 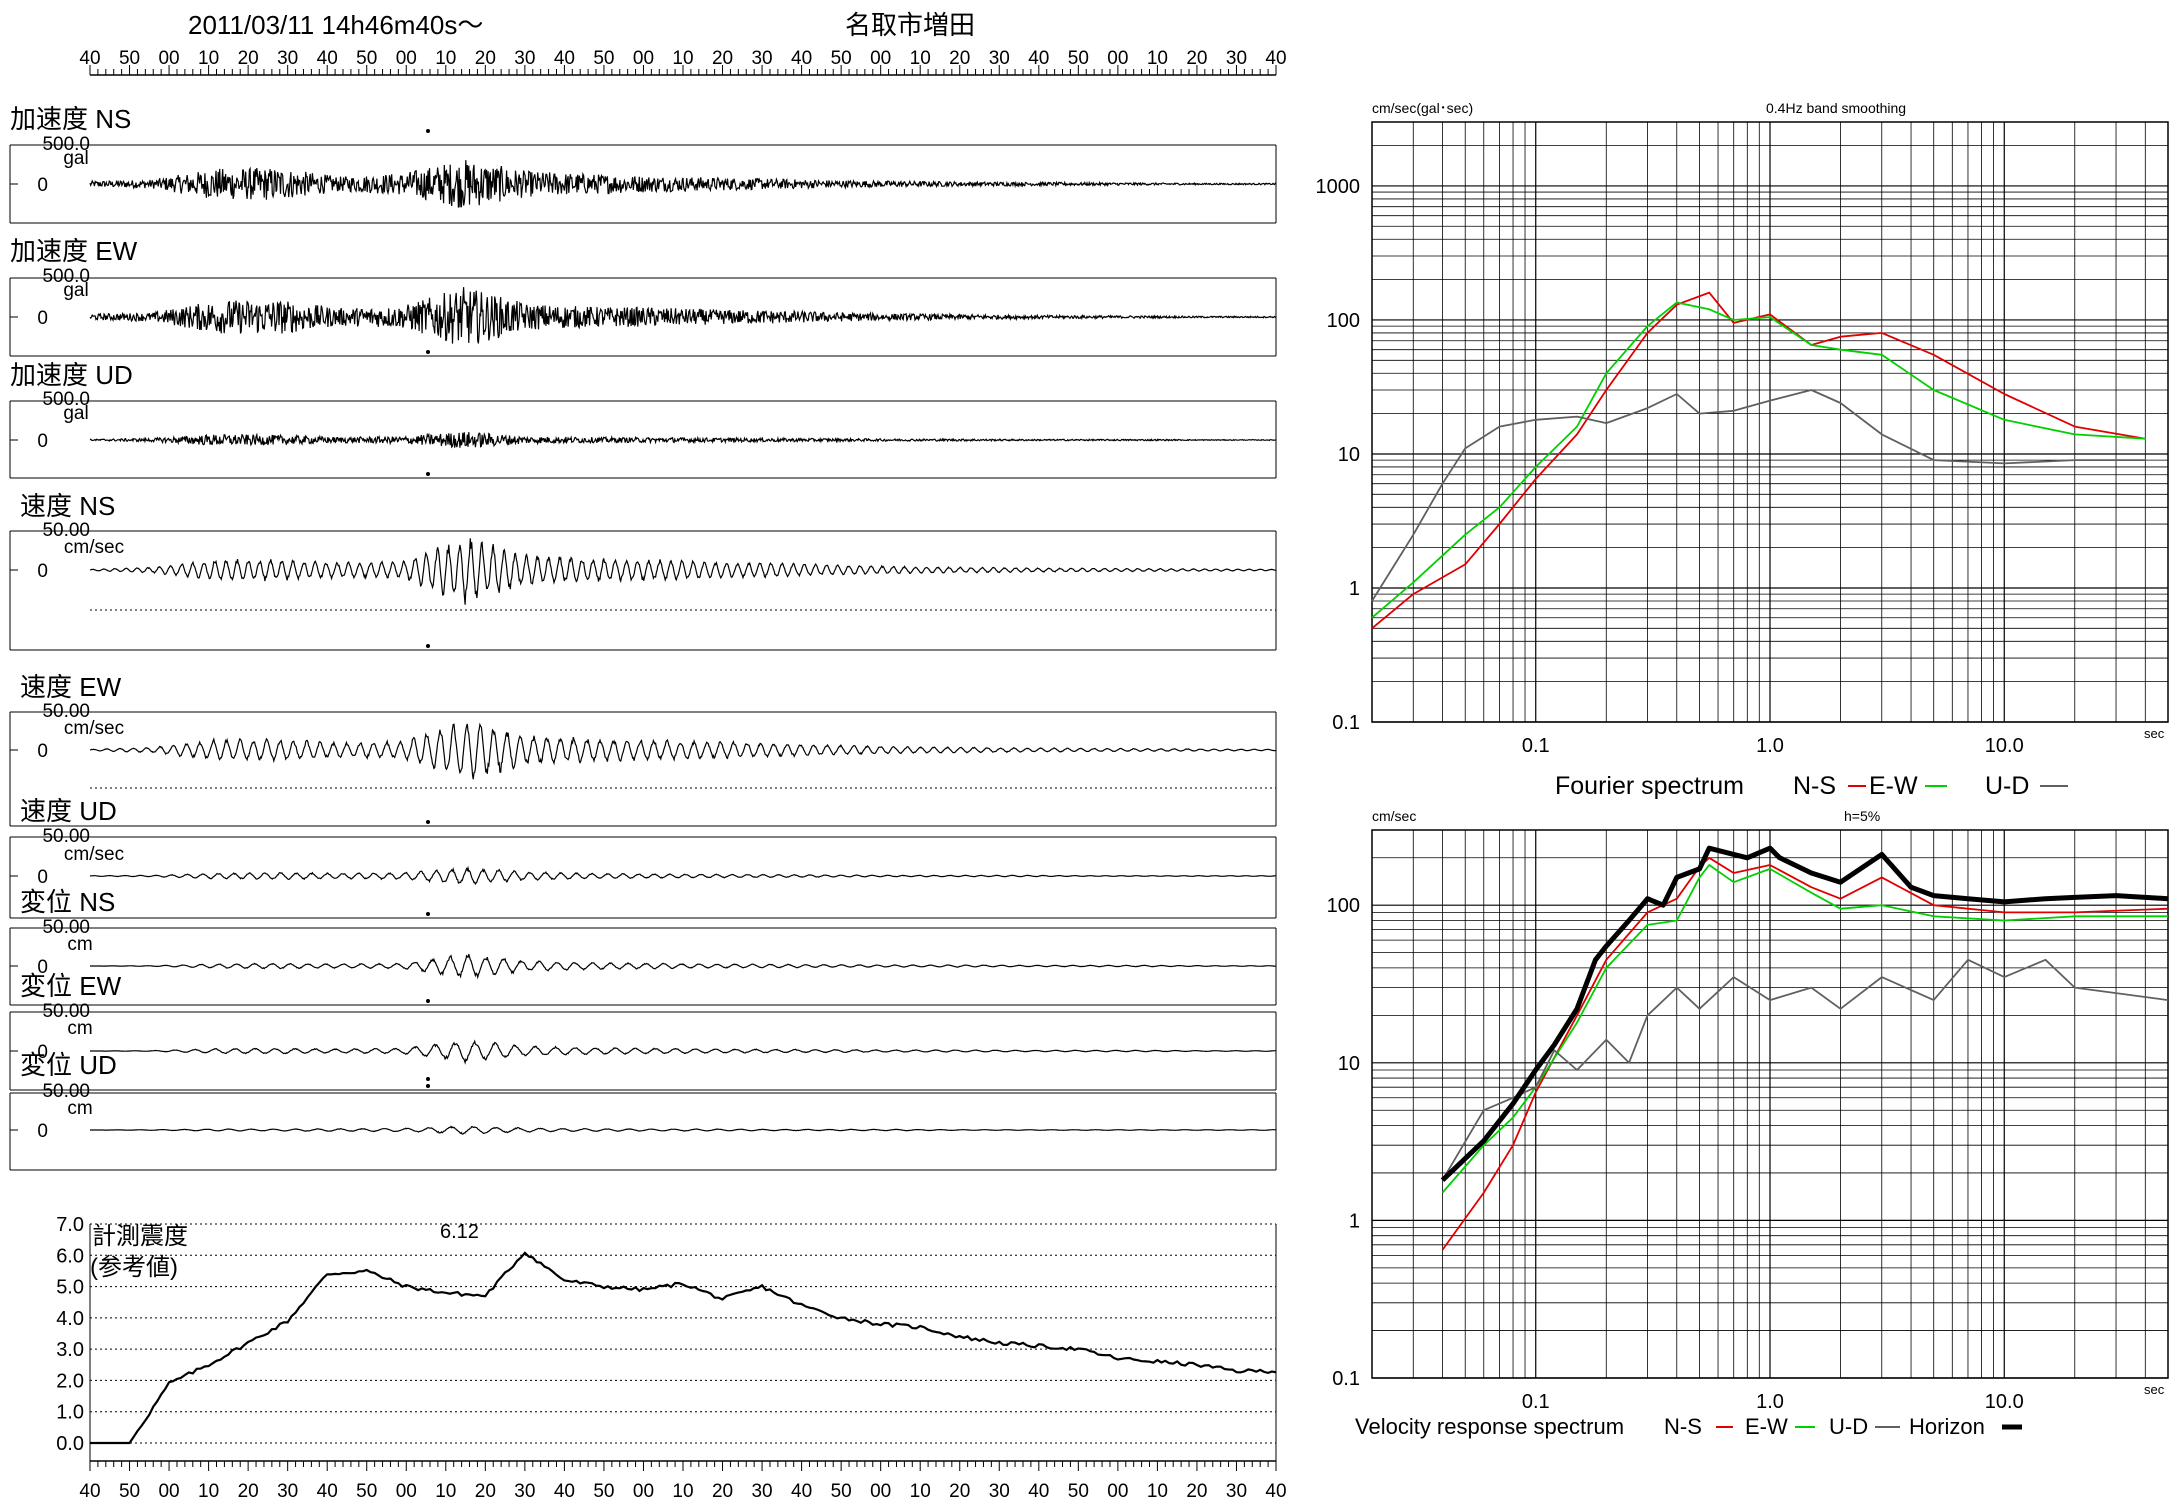 What do you see at coordinates (1349, 455) in the screenshot?
I see `y-tick-label: 10` at bounding box center [1349, 455].